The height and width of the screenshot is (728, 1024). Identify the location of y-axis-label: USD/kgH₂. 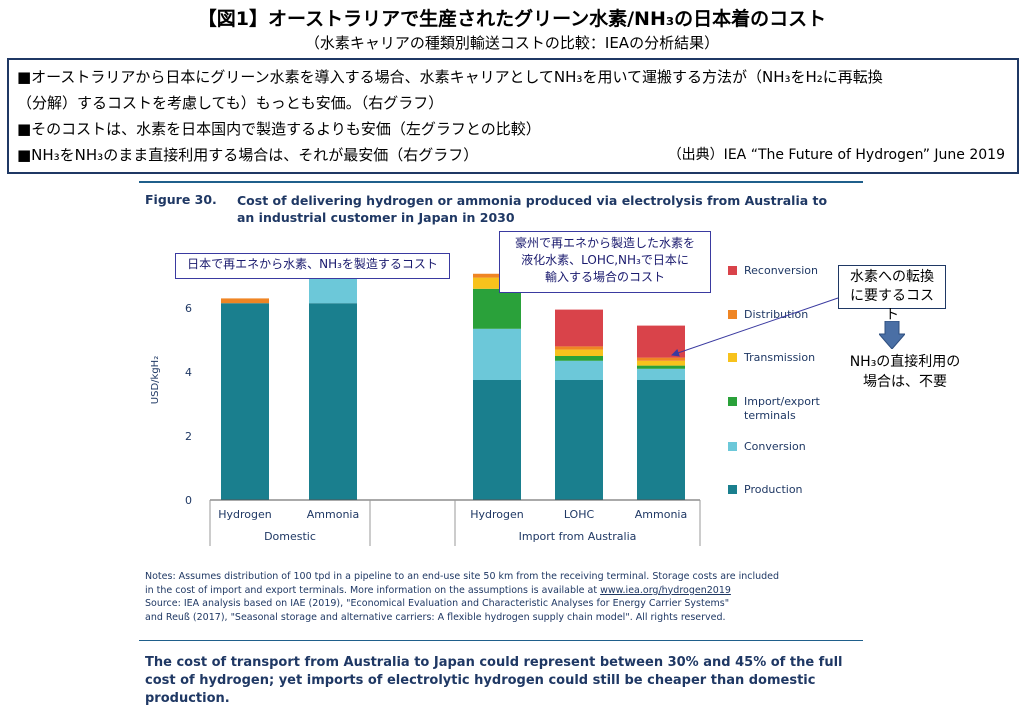
(155, 380).